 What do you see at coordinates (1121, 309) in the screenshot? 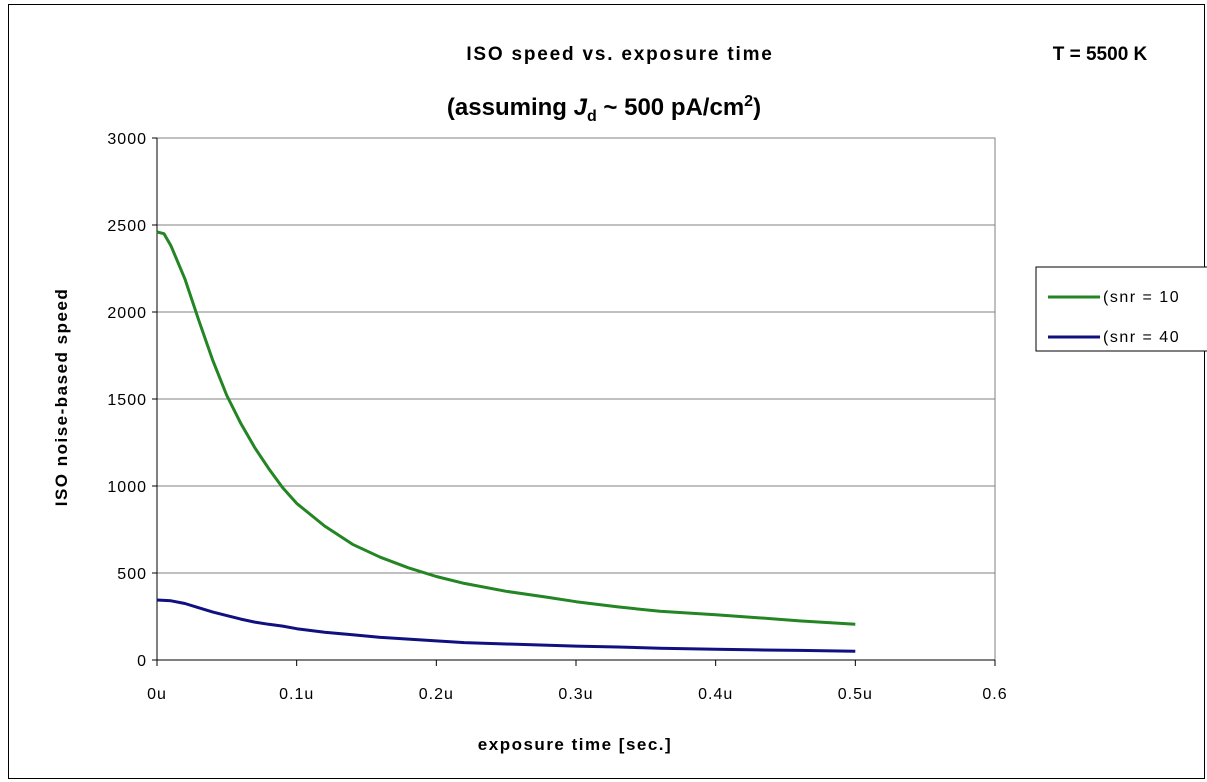
I see `legend: (snr = 10 (snr = 40` at bounding box center [1121, 309].